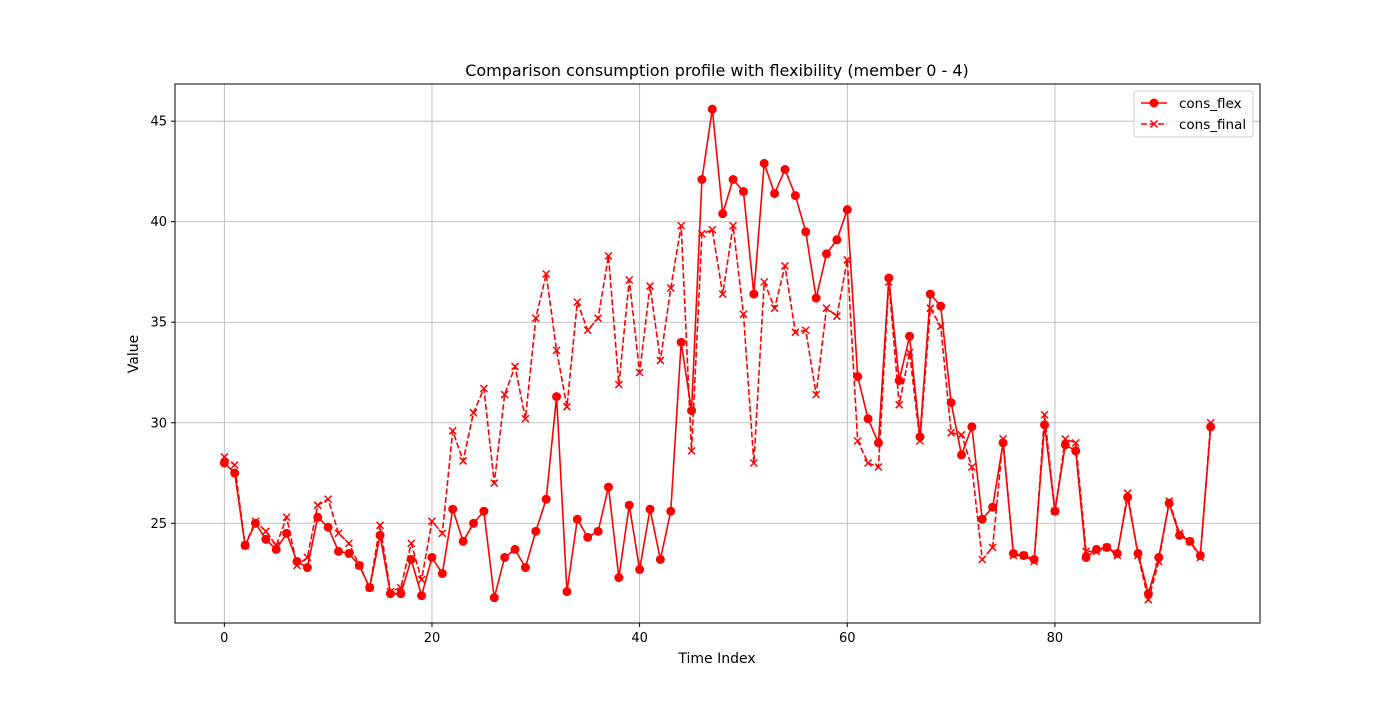 Image resolution: width=1400 pixels, height=704 pixels. What do you see at coordinates (158, 323) in the screenshot?
I see `y-tick-label: 35` at bounding box center [158, 323].